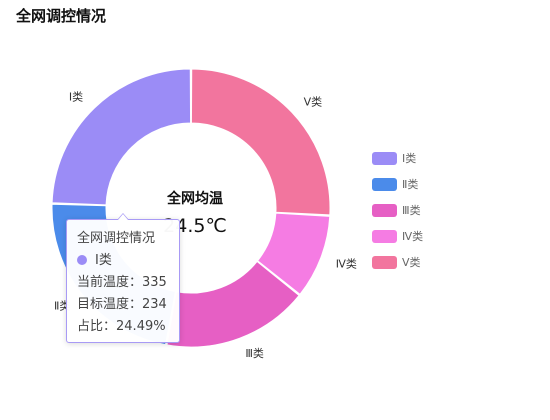  Describe the element at coordinates (154, 304) in the screenshot. I see `tooltip-target-value: 234` at that location.